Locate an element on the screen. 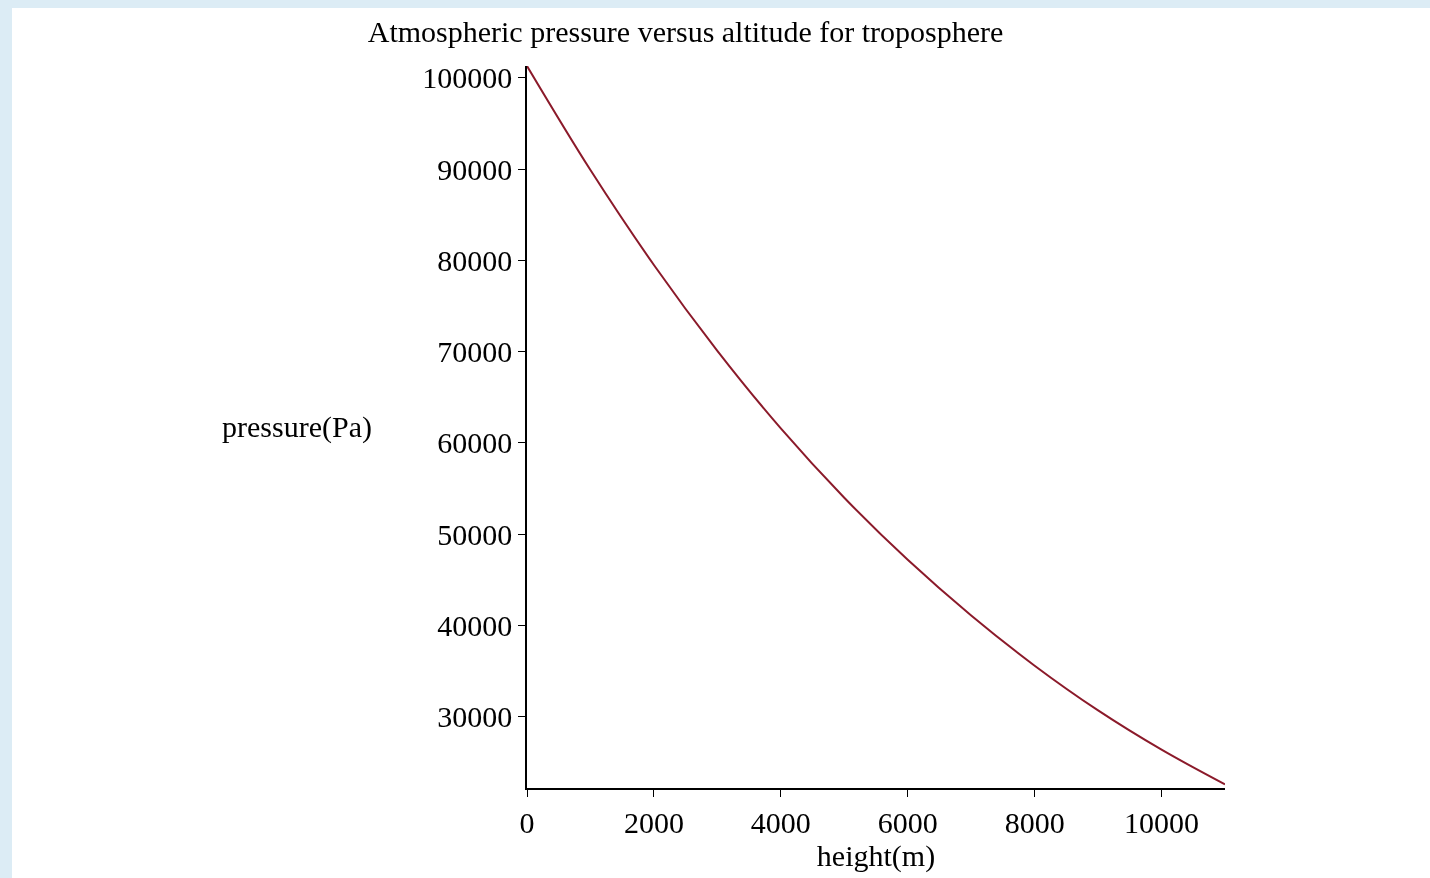 The width and height of the screenshot is (1430, 878). x-tick-label: 8000 is located at coordinates (1034, 822).